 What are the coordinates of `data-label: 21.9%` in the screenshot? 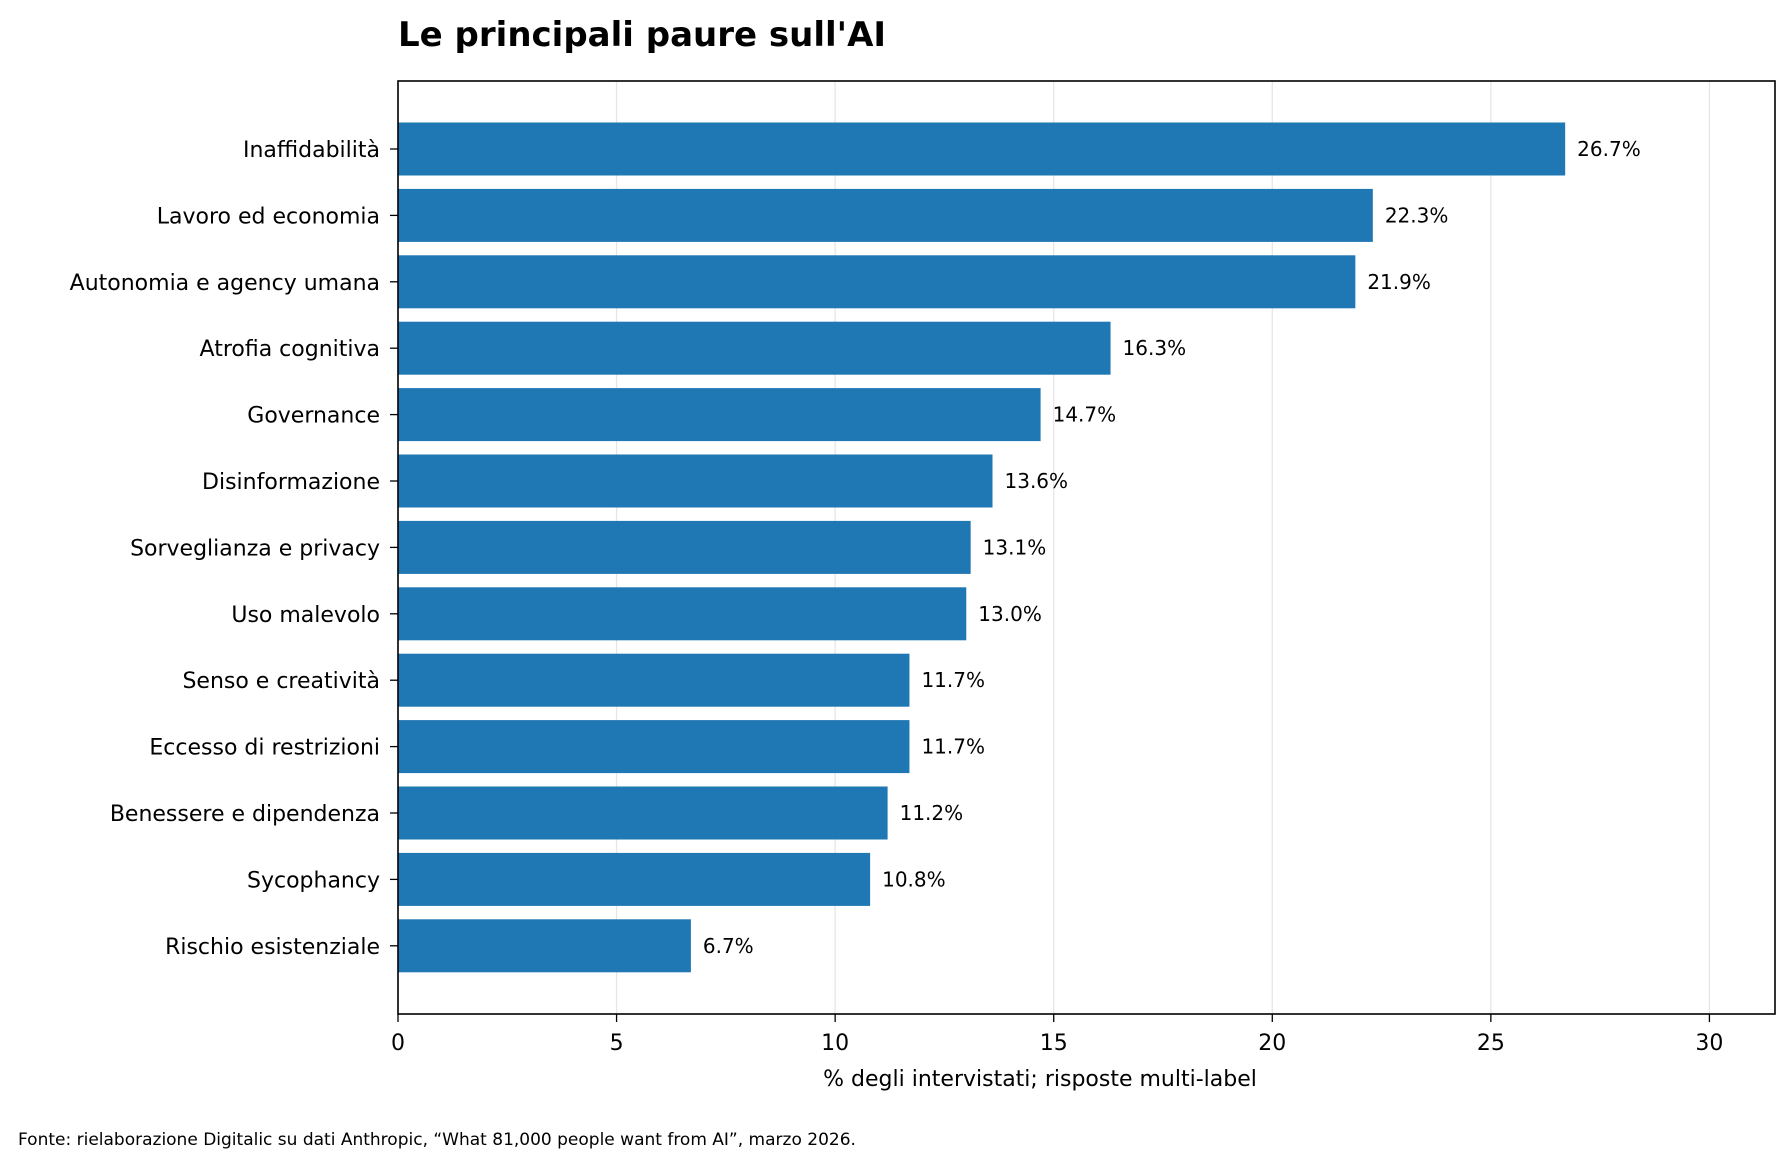 It's located at (1399, 282).